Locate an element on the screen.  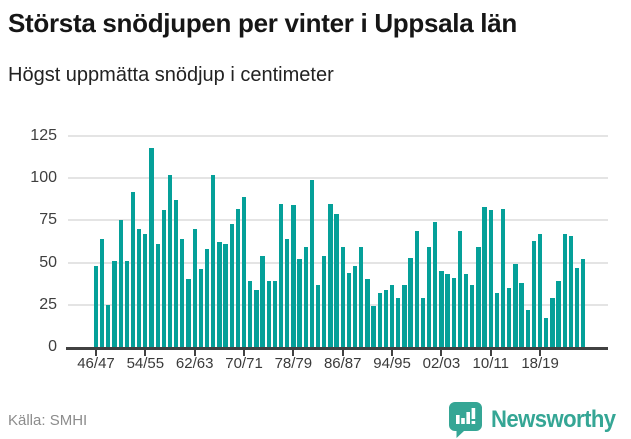
y-axis-label: 25 is located at coordinates (48, 304).